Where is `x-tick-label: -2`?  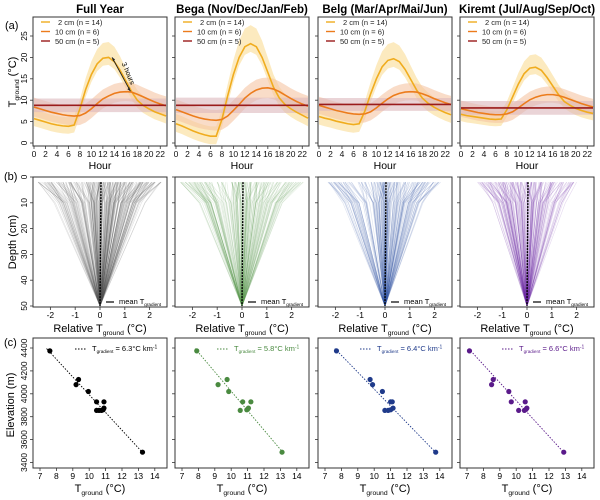 x-tick-label: -2 is located at coordinates (193, 315).